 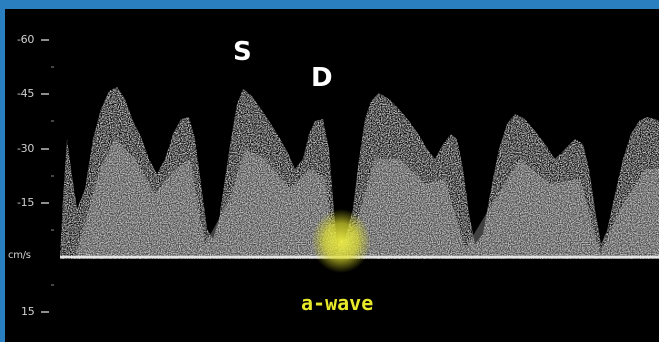 I want to click on tick-label-unit: cm/s, so click(x=19, y=255).